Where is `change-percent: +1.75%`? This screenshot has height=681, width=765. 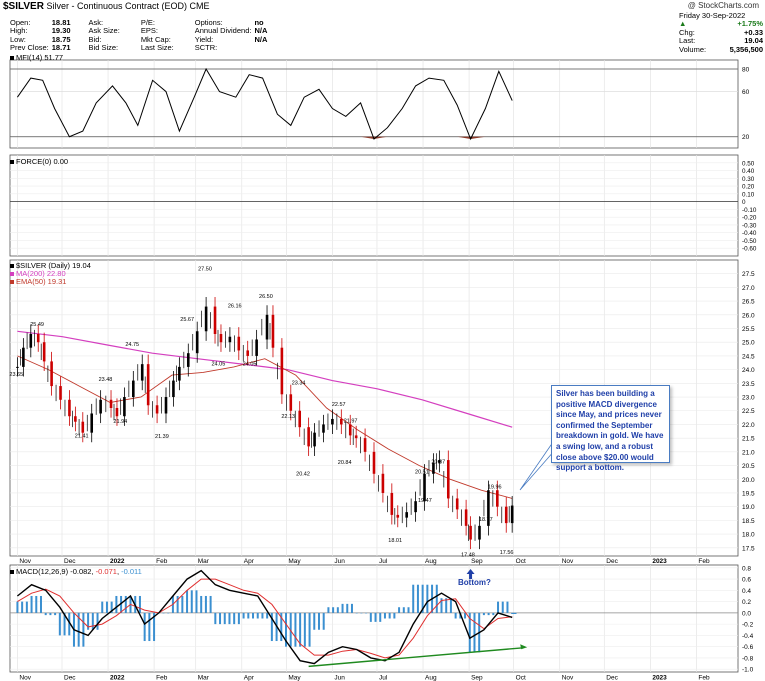 change-percent: +1.75% is located at coordinates (750, 24).